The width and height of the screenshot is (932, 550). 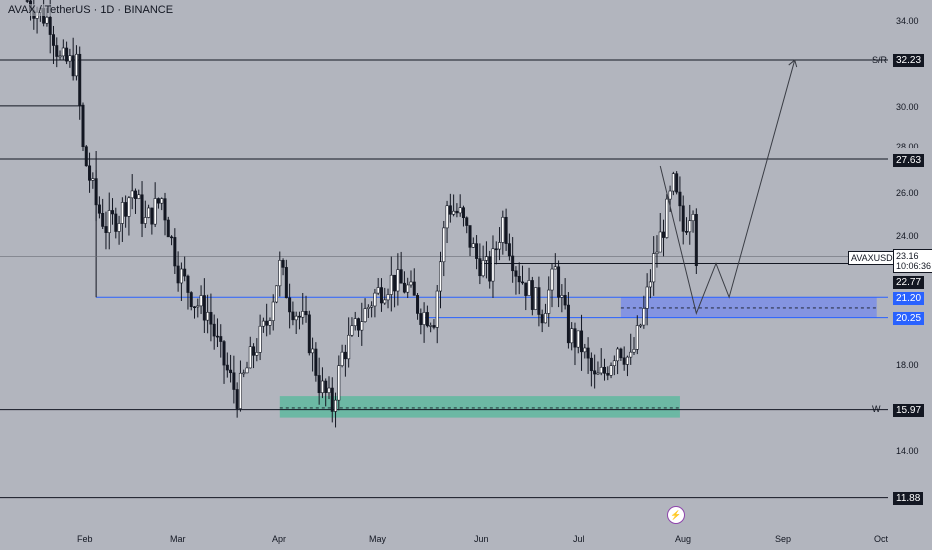 What do you see at coordinates (912, 261) in the screenshot?
I see `last-price-badge: 23.16 10:06:36` at bounding box center [912, 261].